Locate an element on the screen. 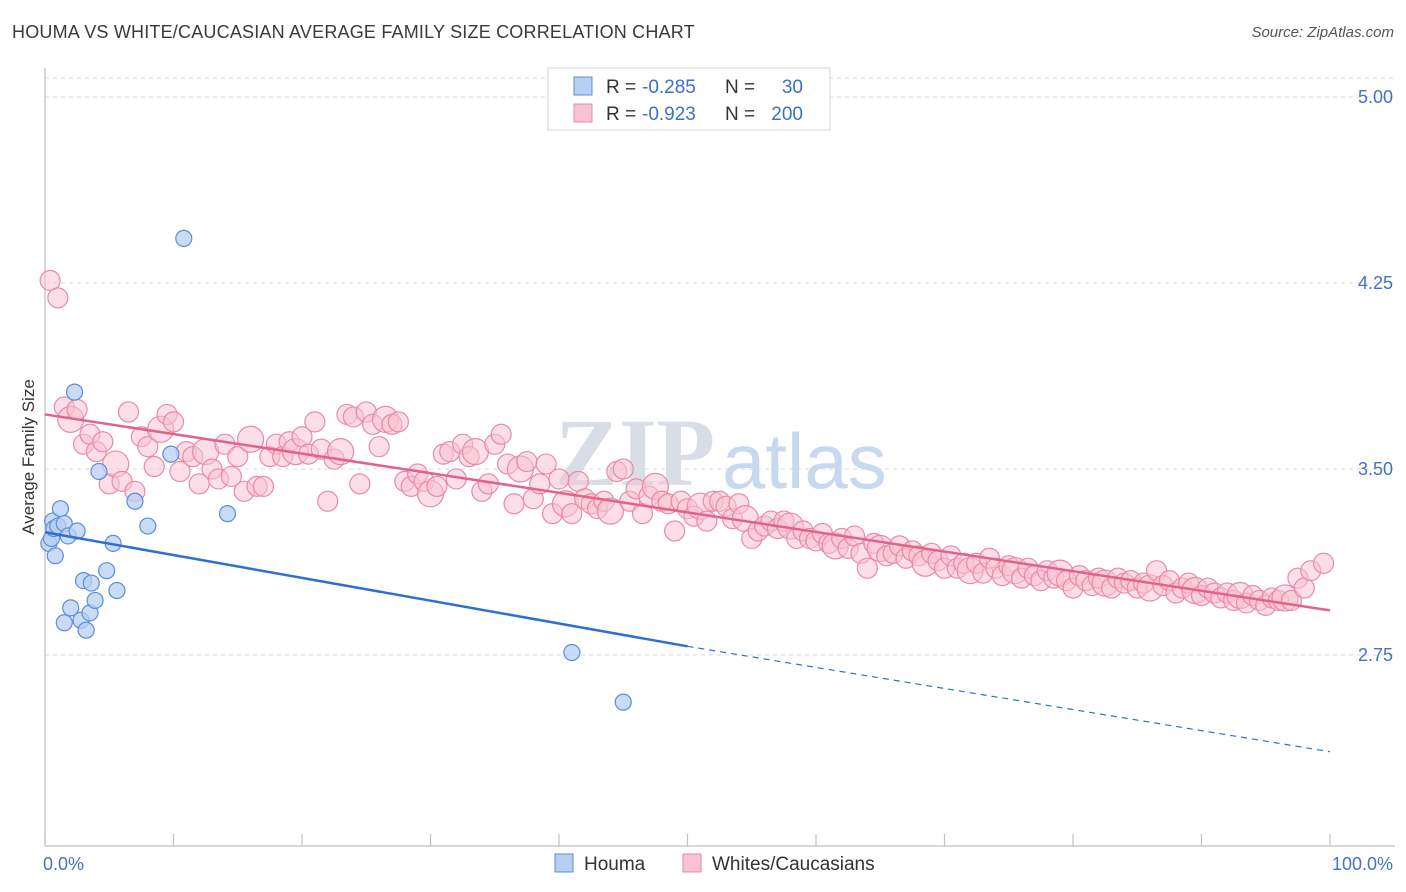 The height and width of the screenshot is (892, 1406). y-tick-label-3: 5.00 is located at coordinates (1375, 97).